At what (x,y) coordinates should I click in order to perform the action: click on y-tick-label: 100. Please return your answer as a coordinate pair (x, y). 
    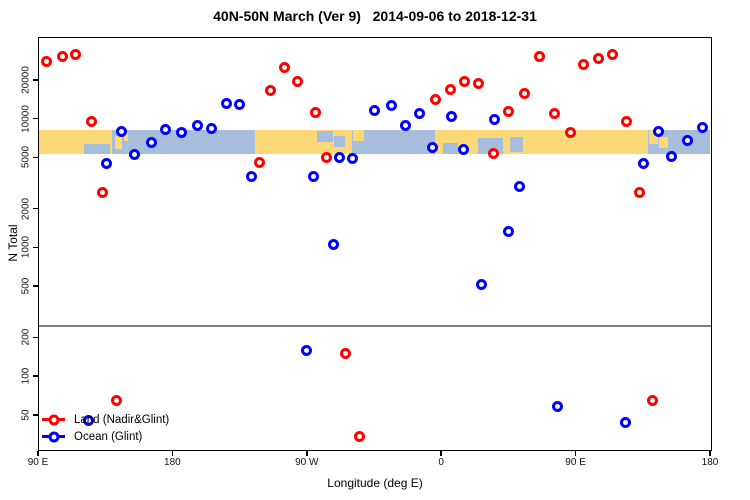
    Looking at the image, I should click on (26, 376).